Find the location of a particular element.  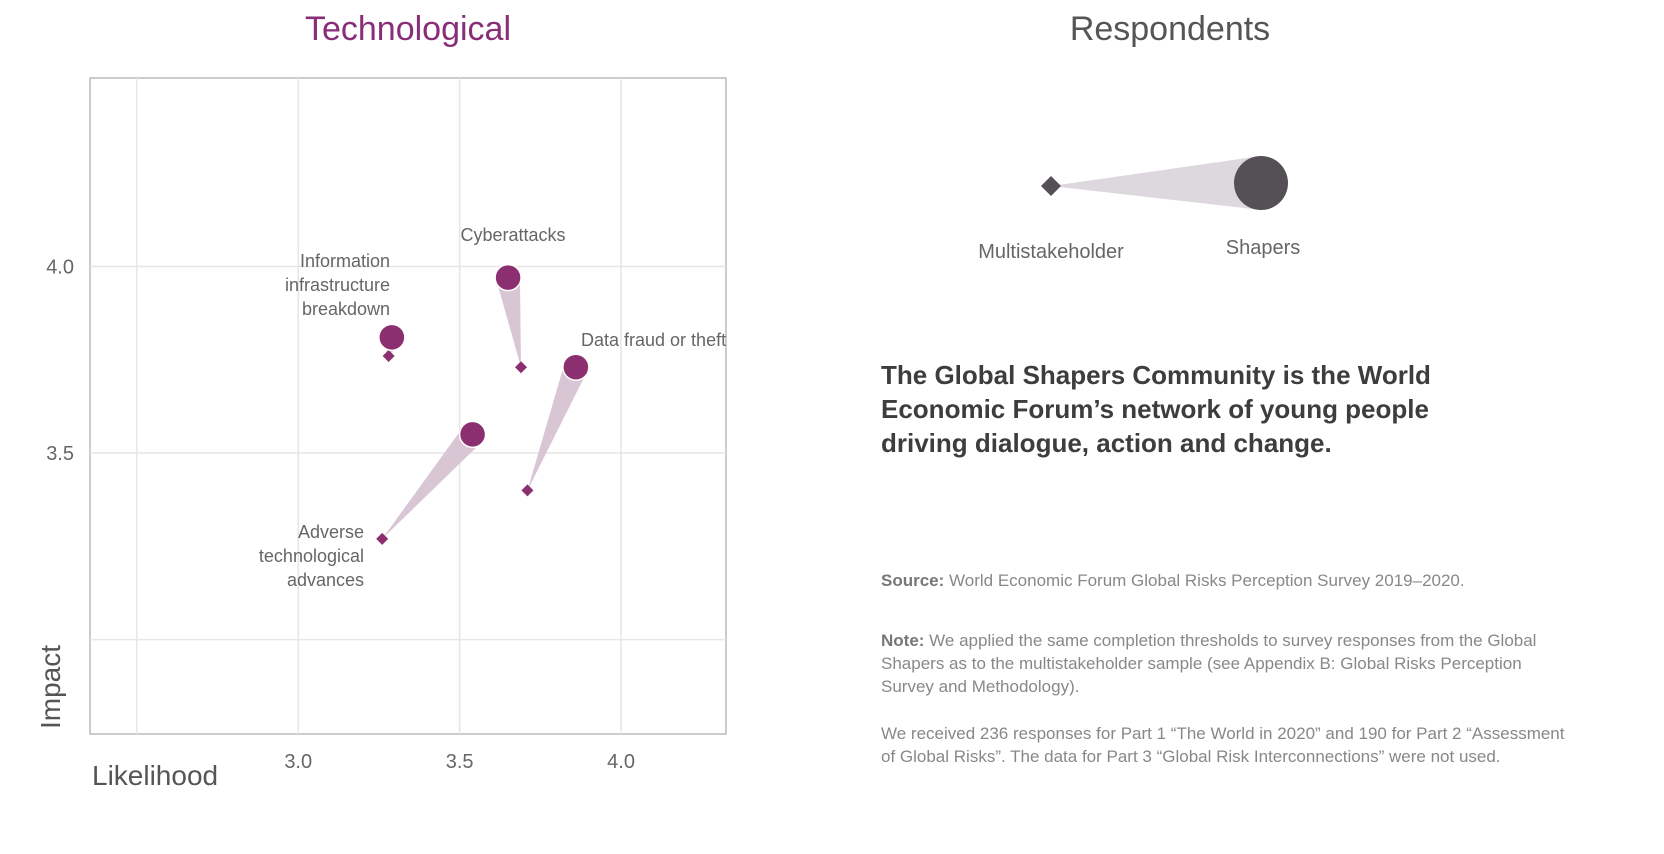

x-tick-label: 4.0 is located at coordinates (621, 762).